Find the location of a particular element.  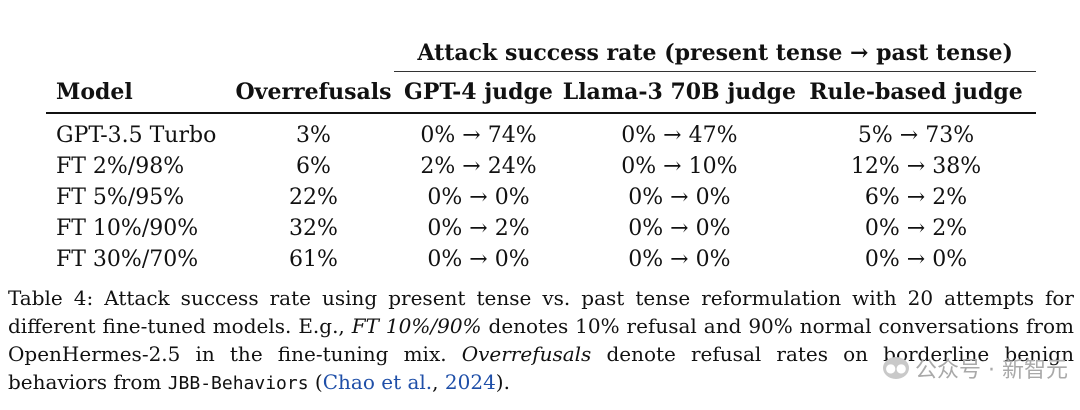

rule-judge-cell: 0% → 2% is located at coordinates (916, 228).